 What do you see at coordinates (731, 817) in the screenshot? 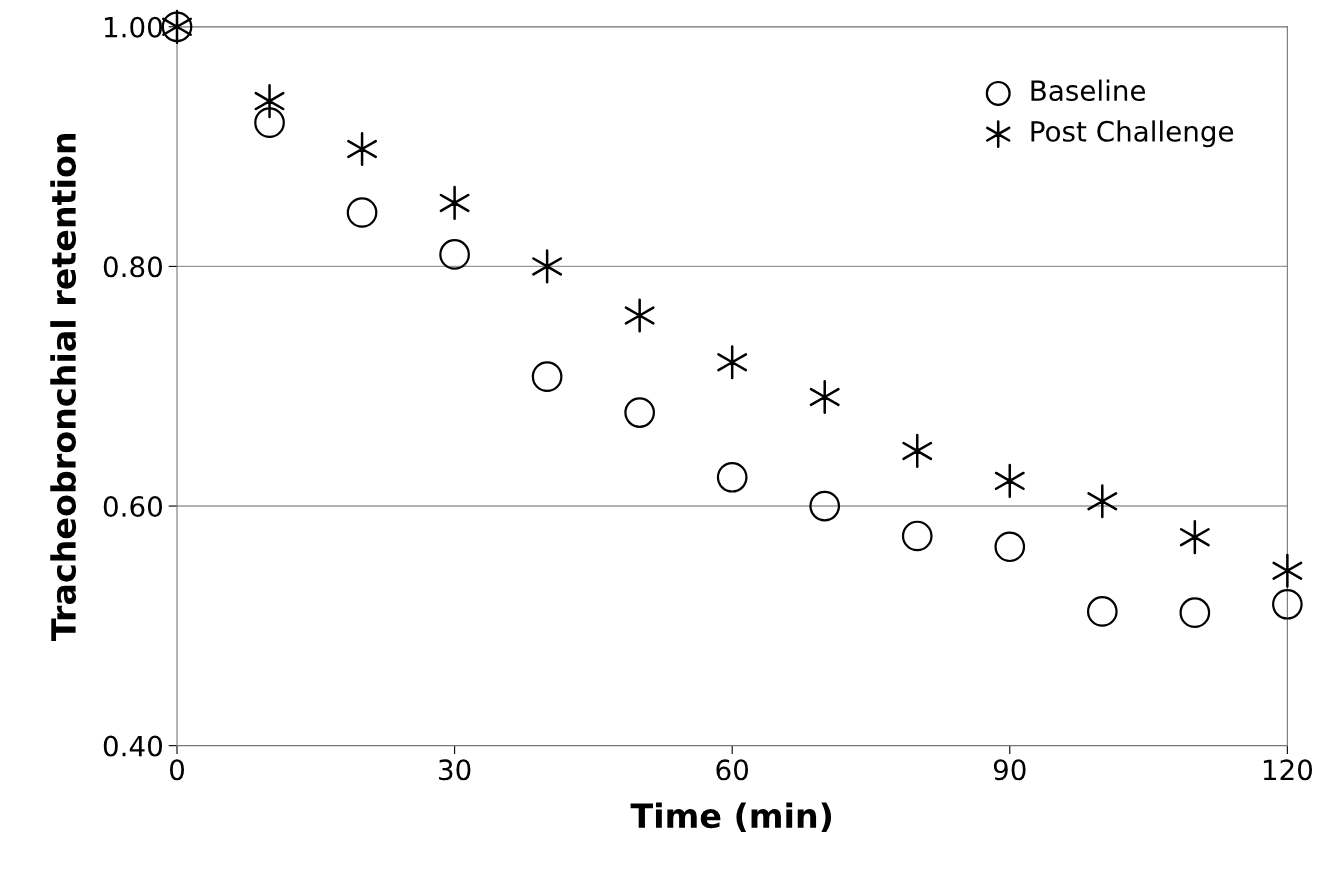
I see `x-axis-title: Time (min)` at bounding box center [731, 817].